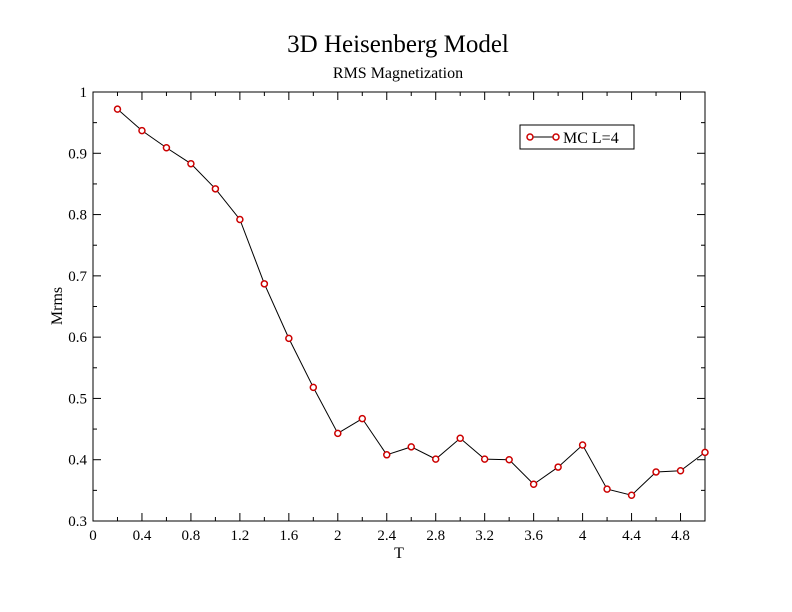 Image resolution: width=792 pixels, height=612 pixels. Describe the element at coordinates (533, 536) in the screenshot. I see `x-tick-label: 3.6` at that location.